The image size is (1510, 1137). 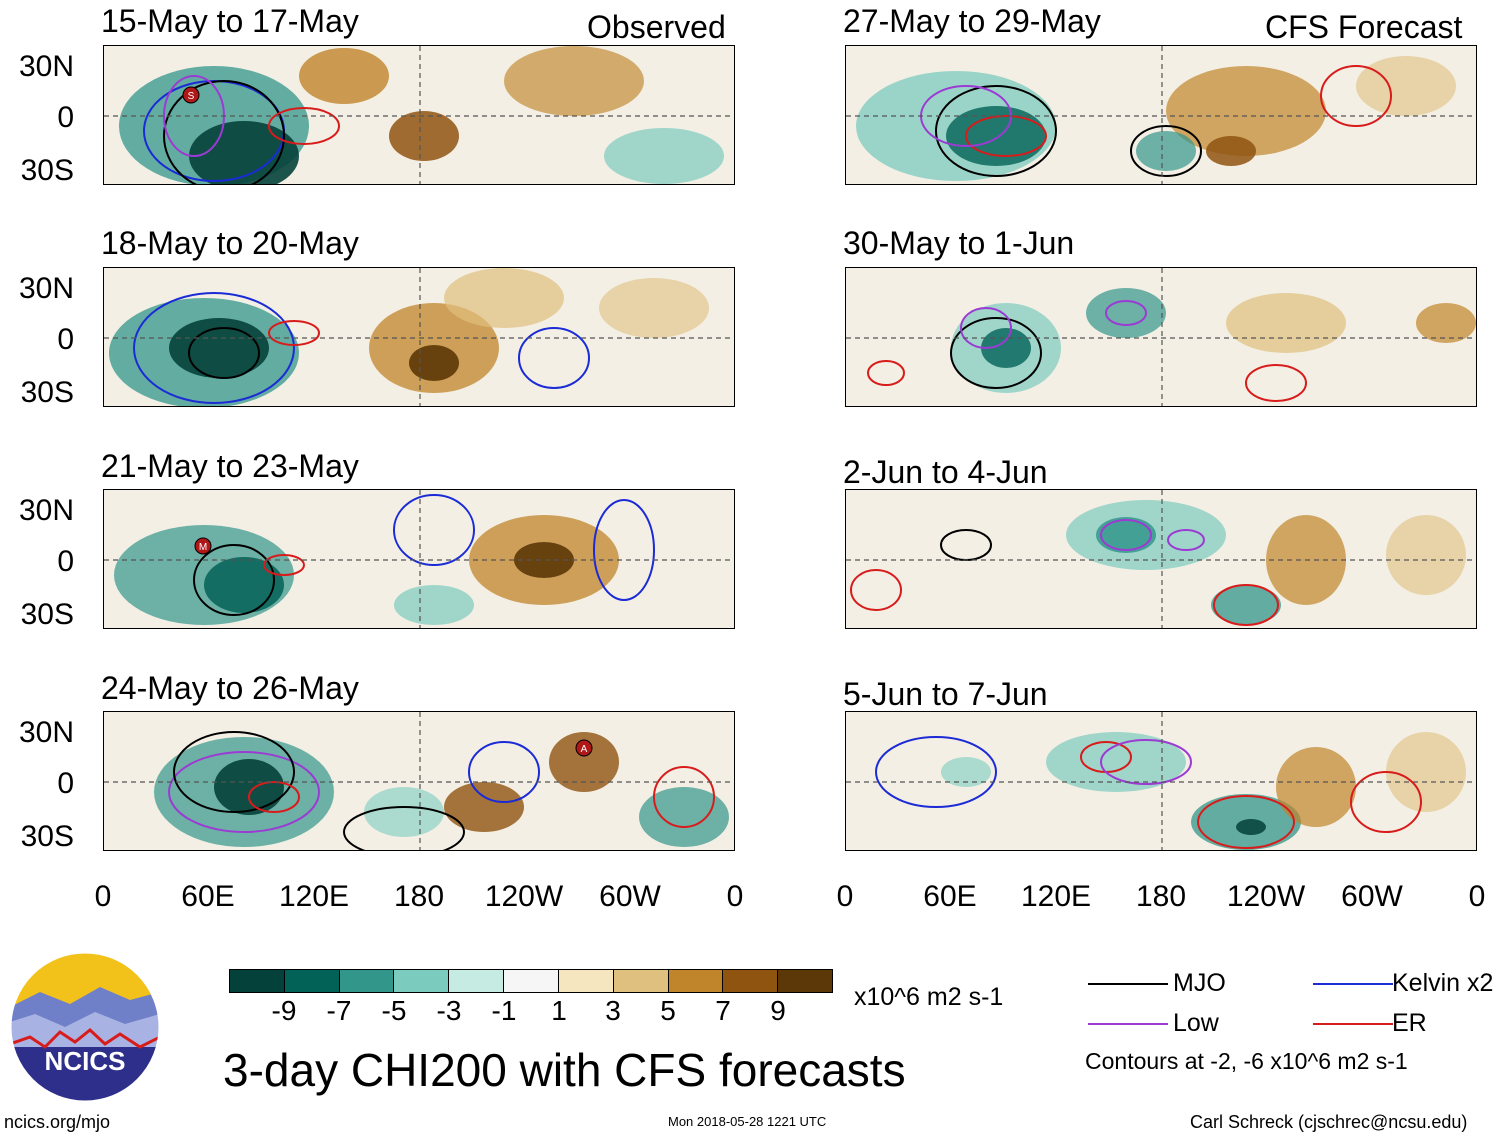 I want to click on lat-label-30n-4: 30N, so click(x=46, y=732).